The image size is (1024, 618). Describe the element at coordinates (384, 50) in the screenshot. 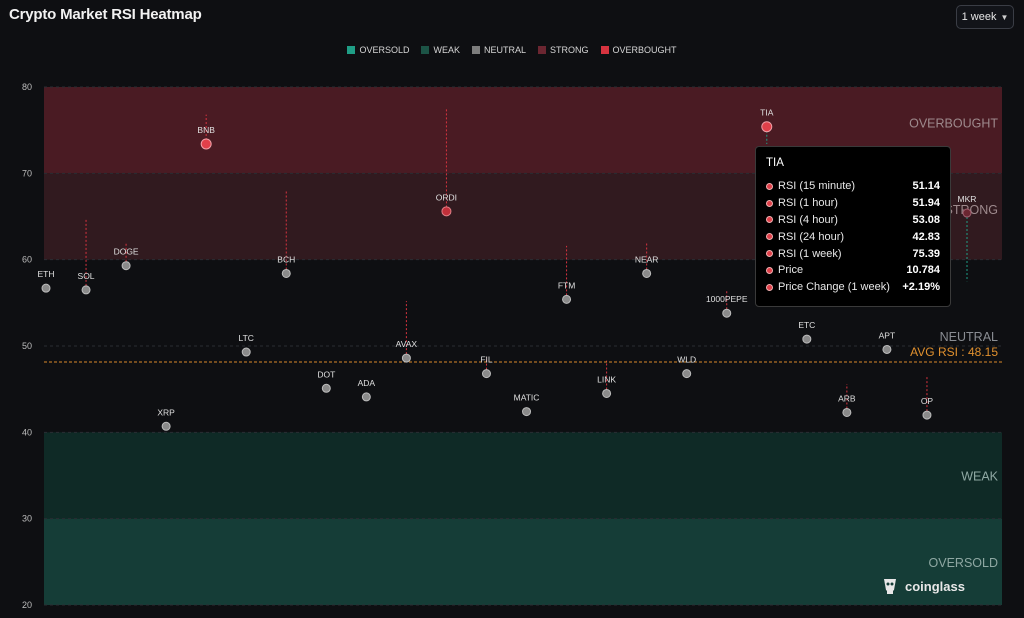

I see `legend-label: OVERSOLD` at that location.